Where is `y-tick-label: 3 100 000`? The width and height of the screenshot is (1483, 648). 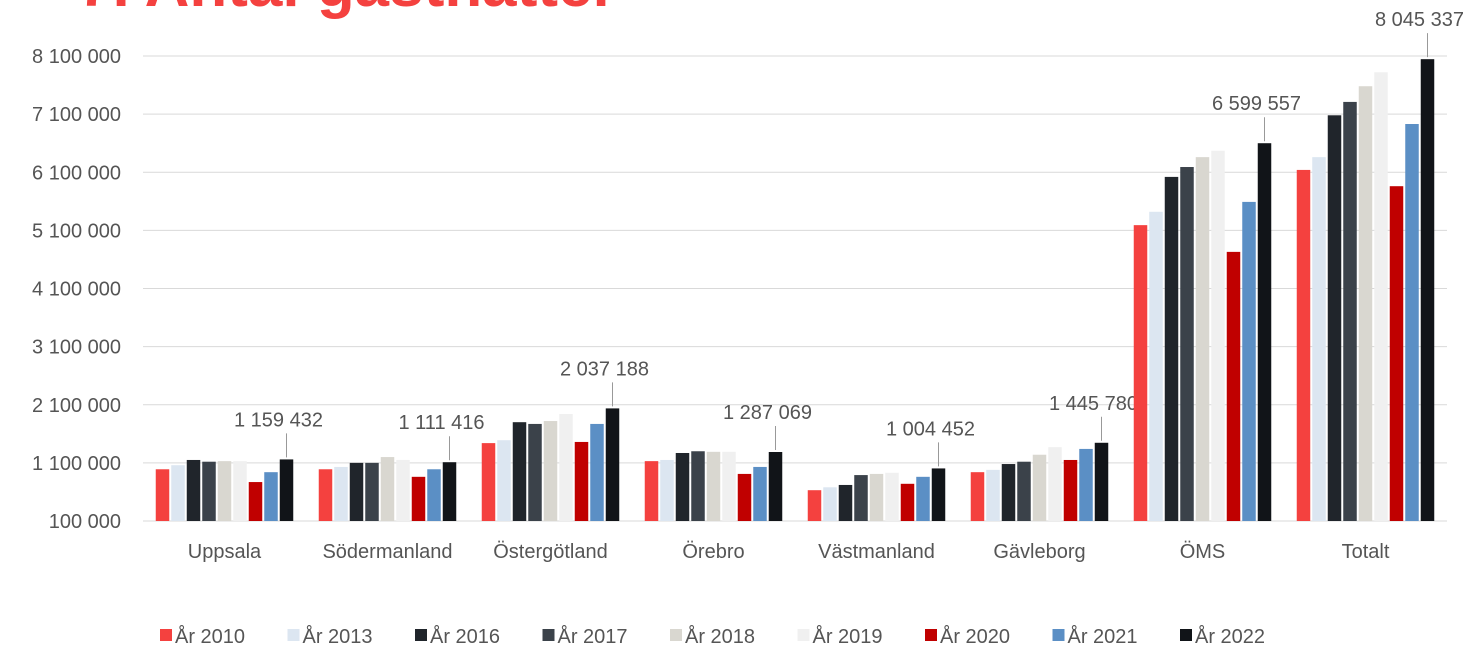
y-tick-label: 3 100 000 is located at coordinates (76, 348).